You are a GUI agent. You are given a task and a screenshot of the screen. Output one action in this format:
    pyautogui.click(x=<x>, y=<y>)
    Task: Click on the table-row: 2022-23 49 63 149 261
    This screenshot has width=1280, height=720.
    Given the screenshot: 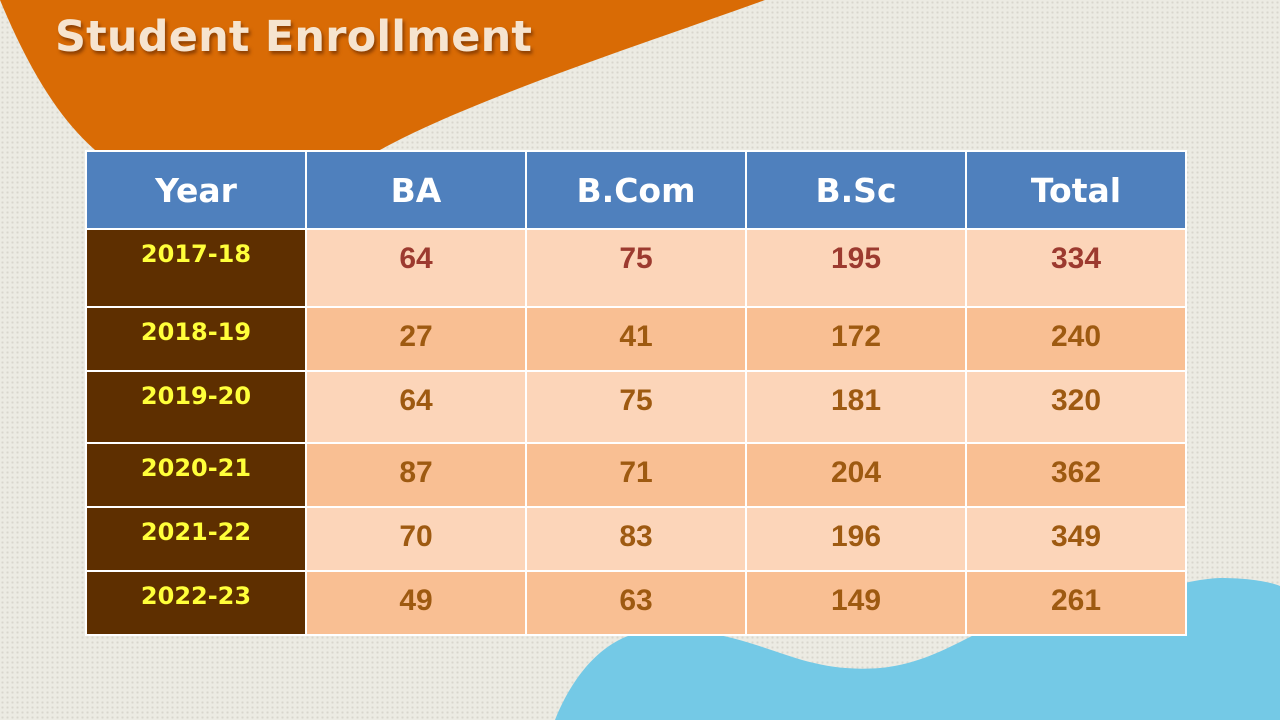 What is the action you would take?
    pyautogui.click(x=636, y=603)
    